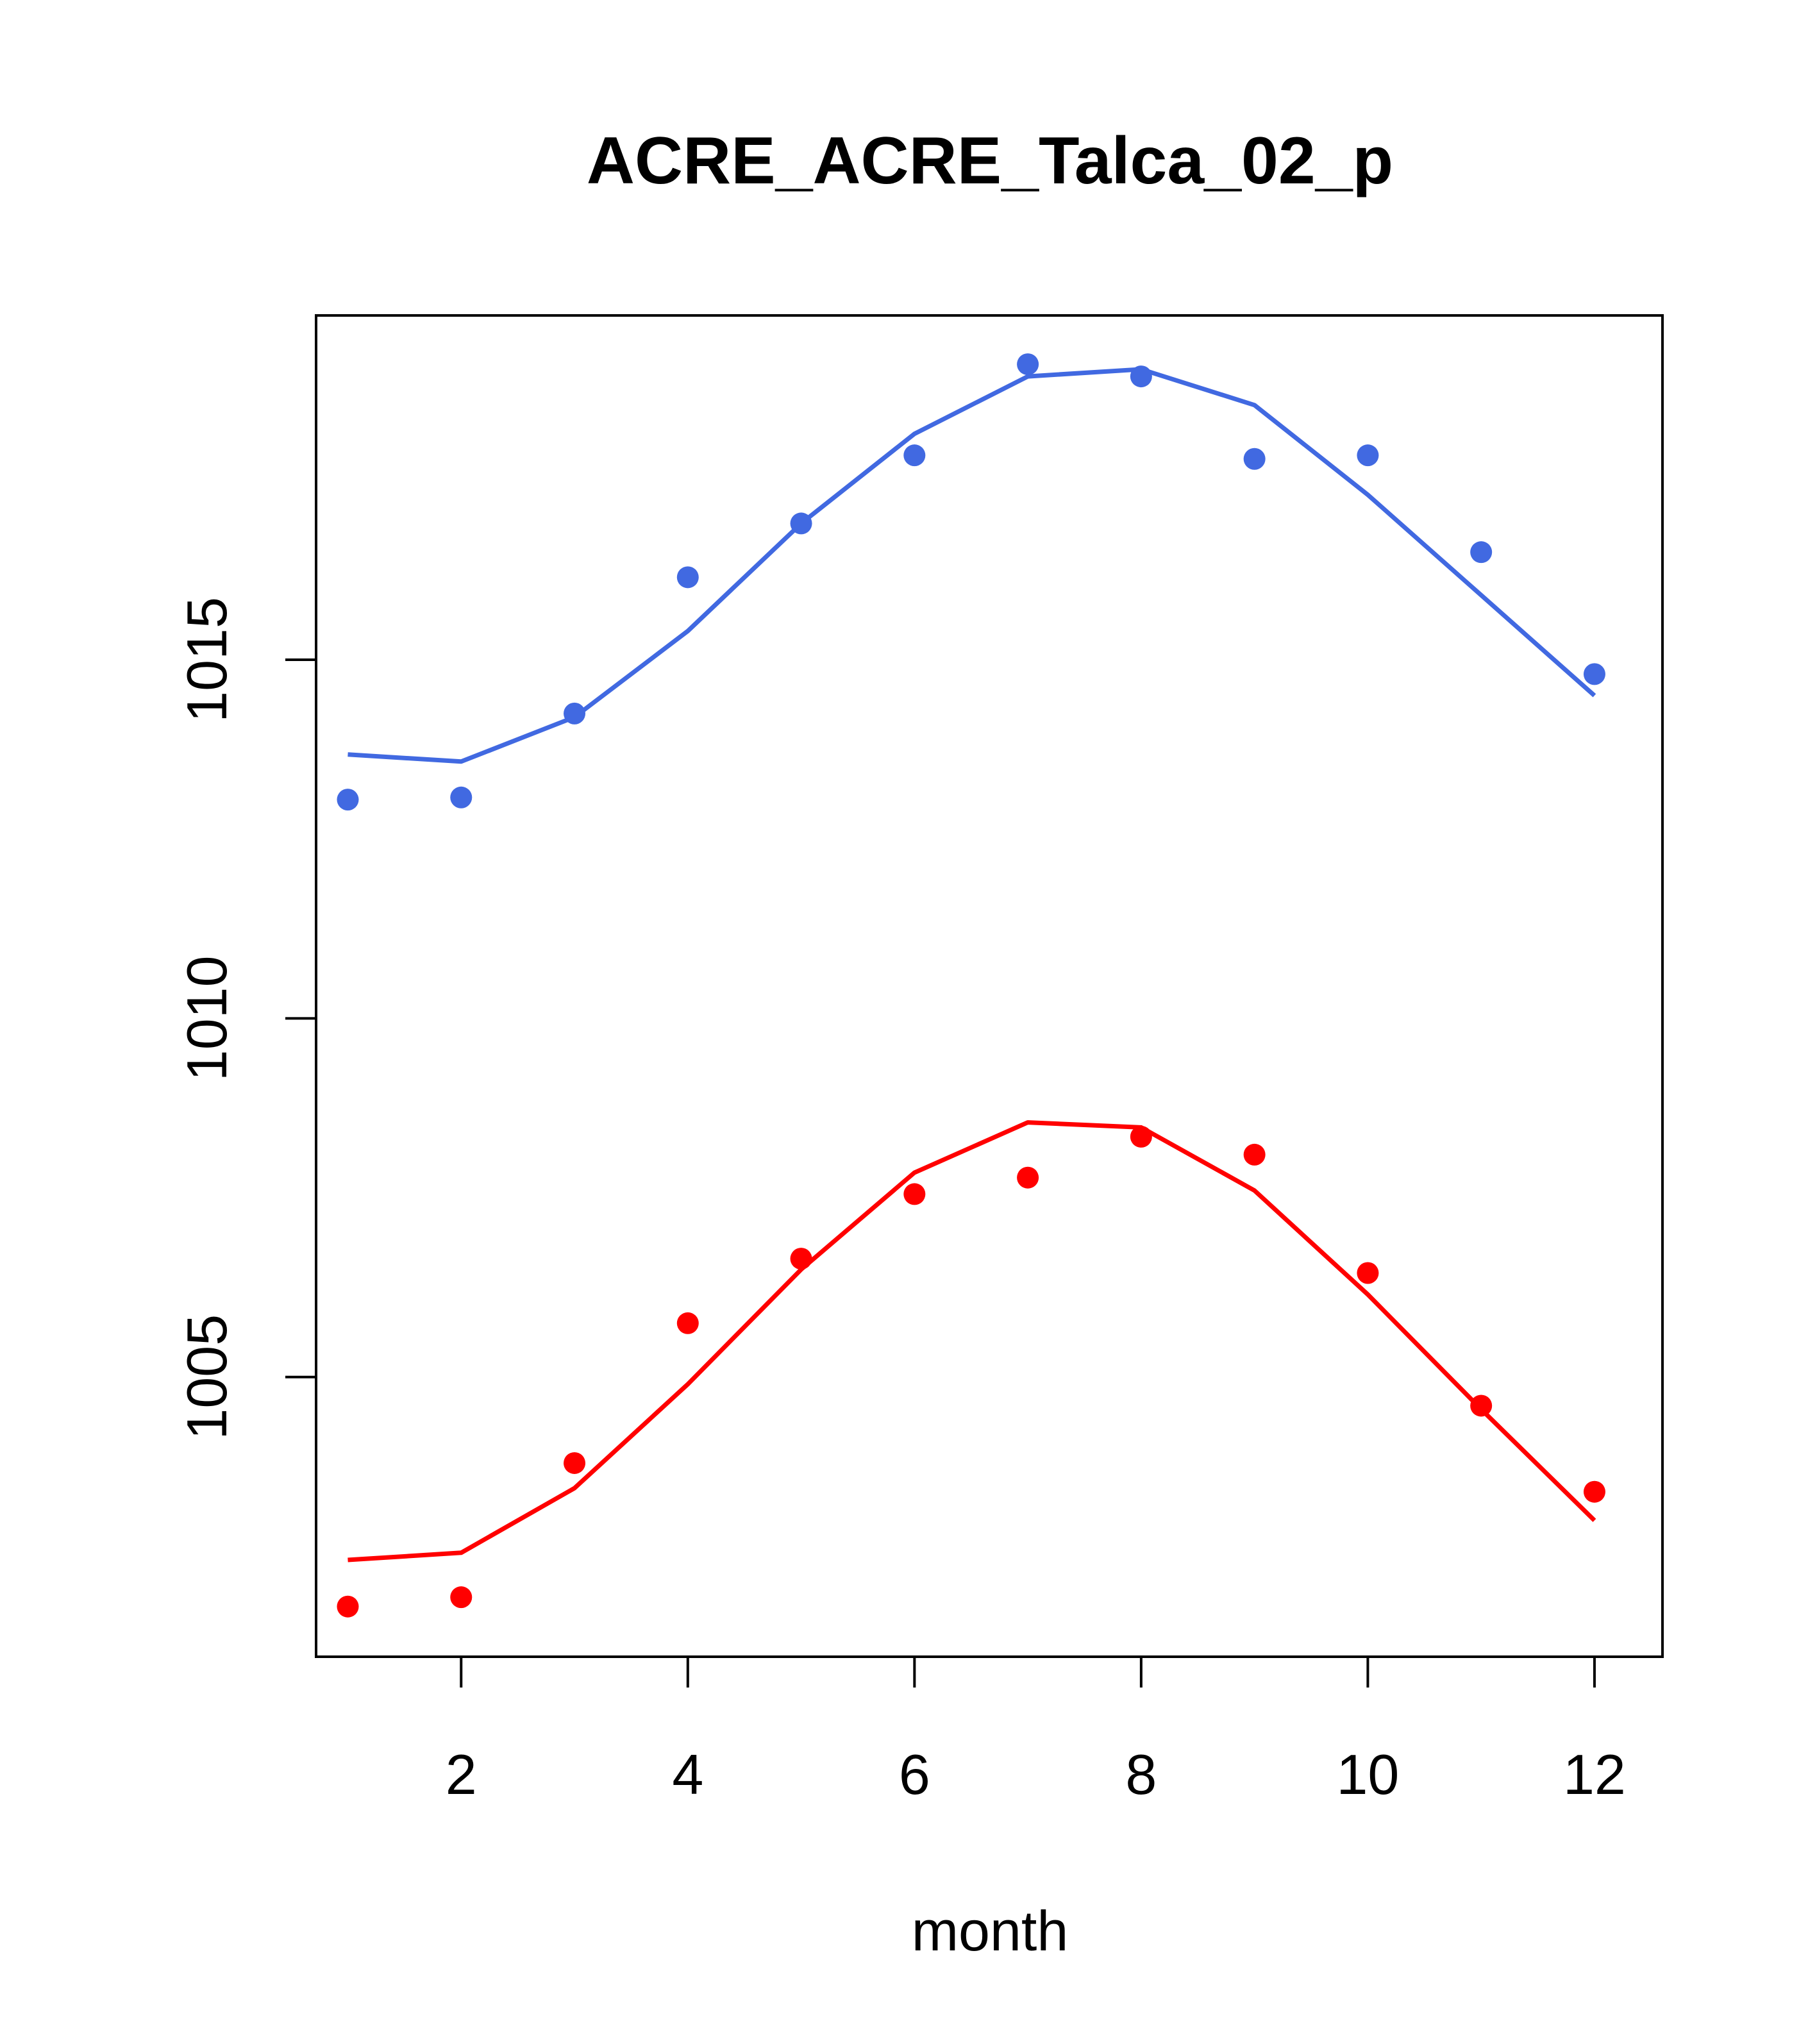  Describe the element at coordinates (1594, 1775) in the screenshot. I see `x-tick-label: 12` at that location.